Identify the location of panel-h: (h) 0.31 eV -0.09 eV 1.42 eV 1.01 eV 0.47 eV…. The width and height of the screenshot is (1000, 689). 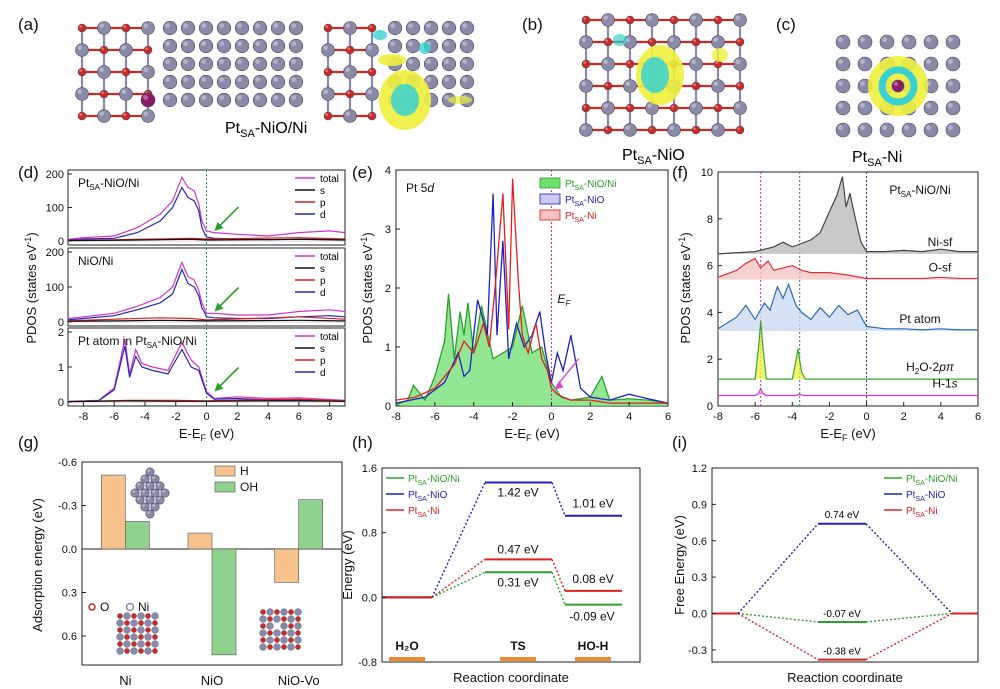
(490, 559).